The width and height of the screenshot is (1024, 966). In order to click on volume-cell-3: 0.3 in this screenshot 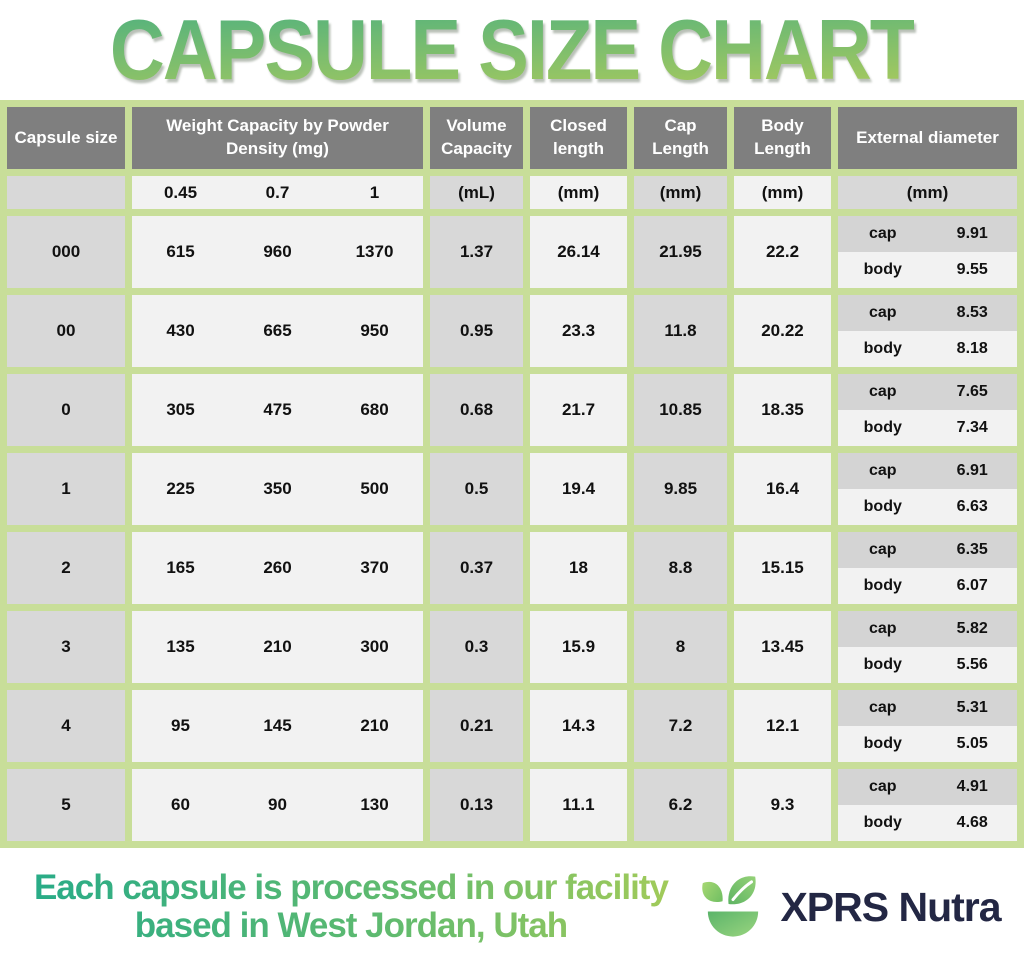, I will do `click(476, 647)`.